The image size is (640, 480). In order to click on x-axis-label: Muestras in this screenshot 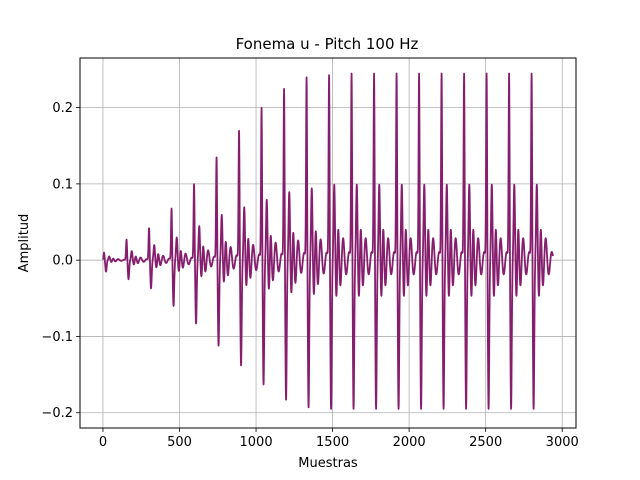, I will do `click(328, 463)`.